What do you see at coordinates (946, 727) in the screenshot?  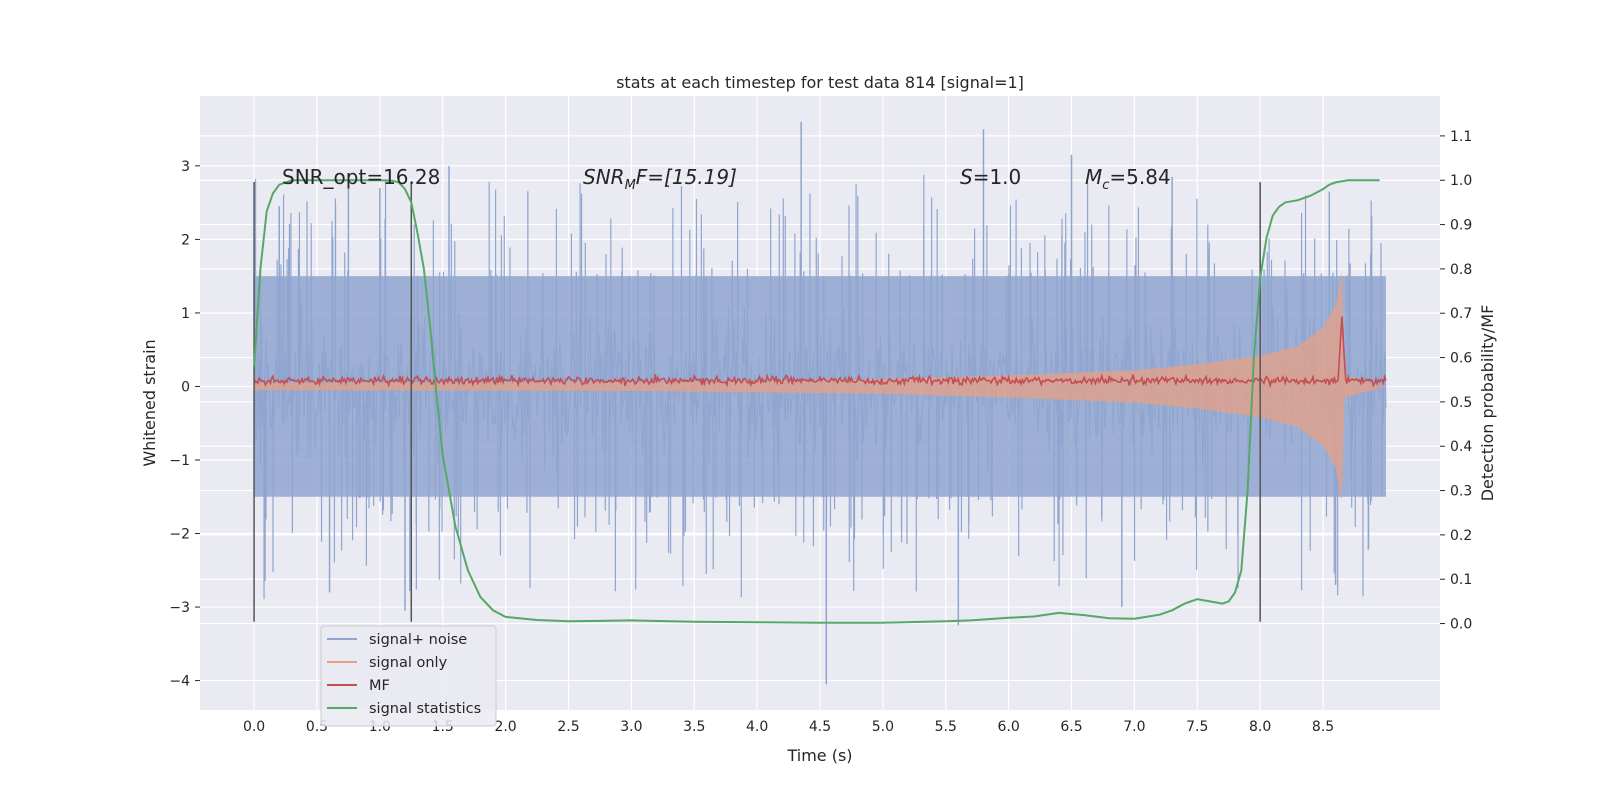 I see `x-tick-label-11: 5.5` at bounding box center [946, 727].